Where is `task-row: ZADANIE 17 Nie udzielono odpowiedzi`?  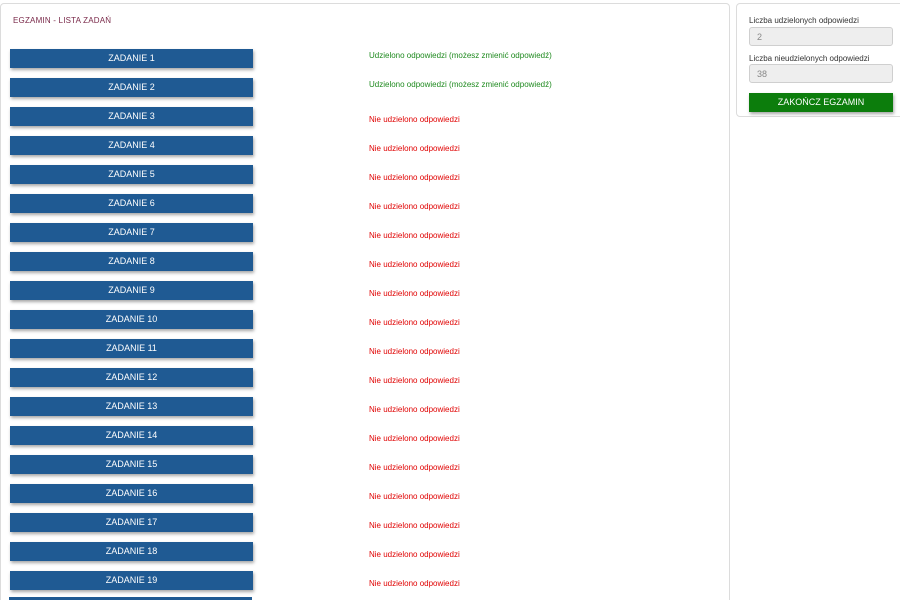
task-row: ZADANIE 17 Nie udzielono odpowiedzi is located at coordinates (360, 524).